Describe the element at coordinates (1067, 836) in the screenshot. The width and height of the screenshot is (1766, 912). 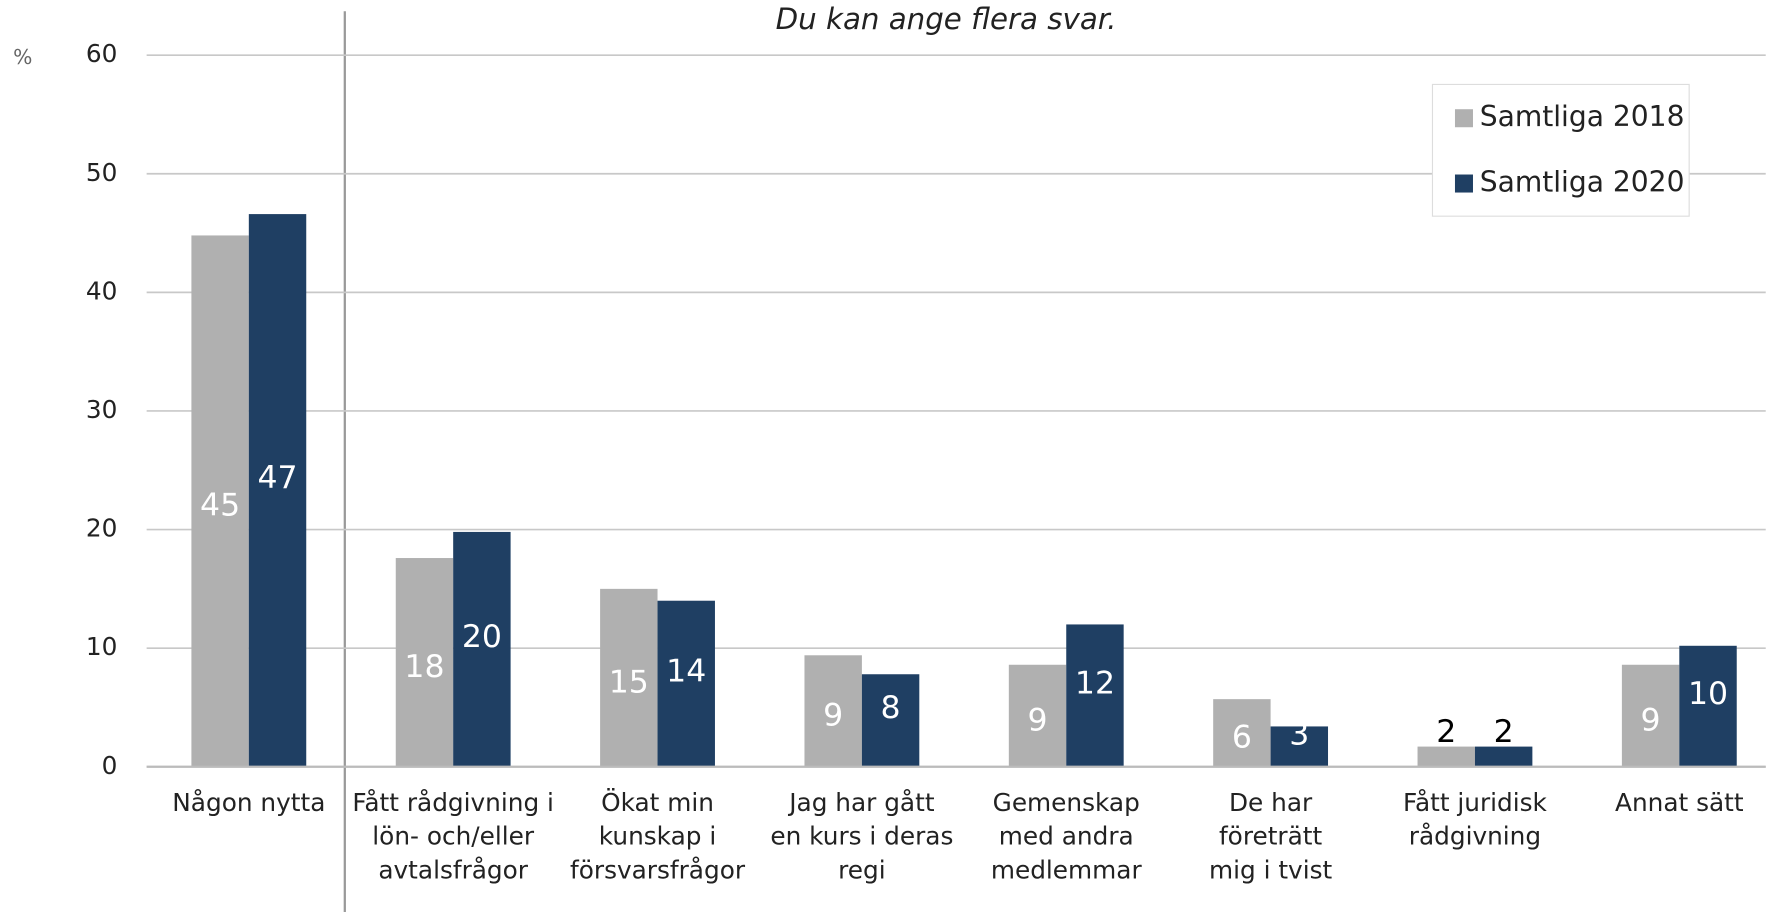
I see `x-tick-label: Gemenskap med andra medlemmar` at that location.